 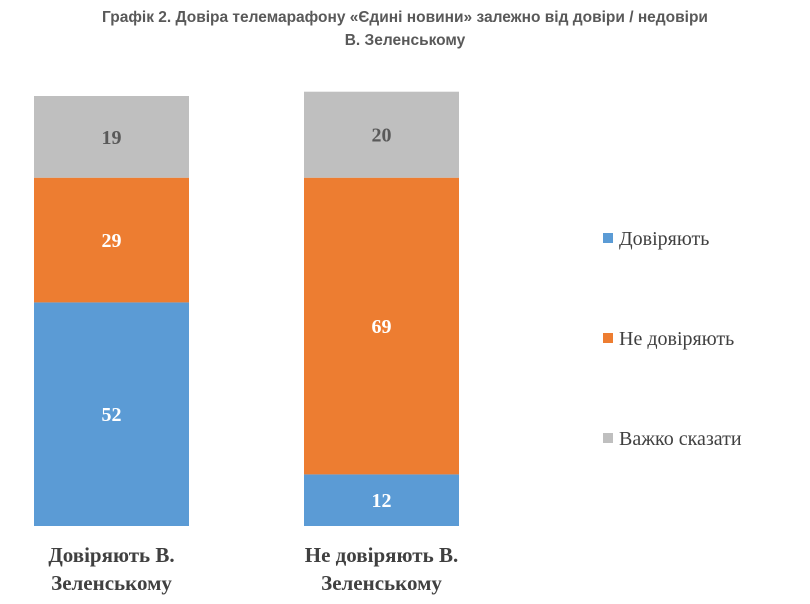 I want to click on category-label-2-line-1: Не довіряють В., so click(x=381, y=555).